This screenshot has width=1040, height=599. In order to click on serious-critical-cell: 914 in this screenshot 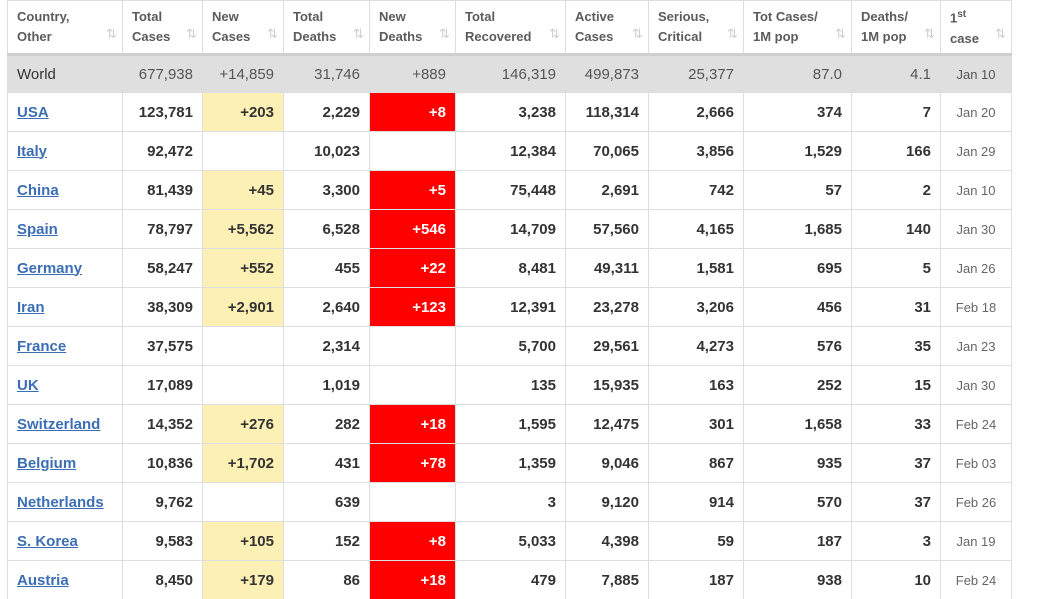, I will do `click(696, 502)`.